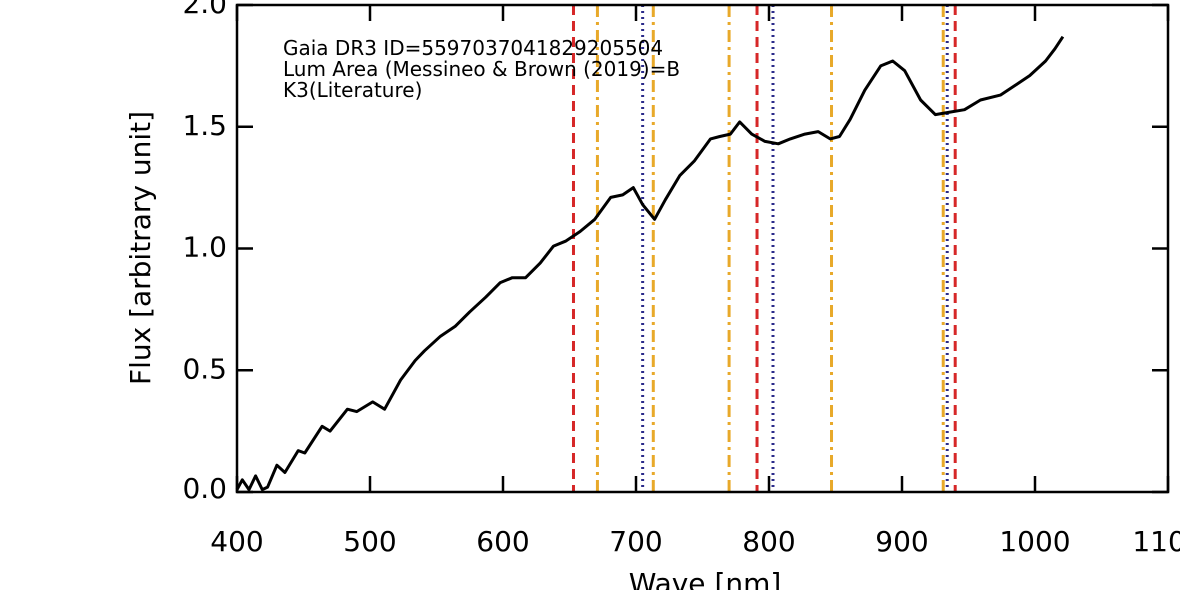  I want to click on y-tick-label: 0.0, so click(204, 488).